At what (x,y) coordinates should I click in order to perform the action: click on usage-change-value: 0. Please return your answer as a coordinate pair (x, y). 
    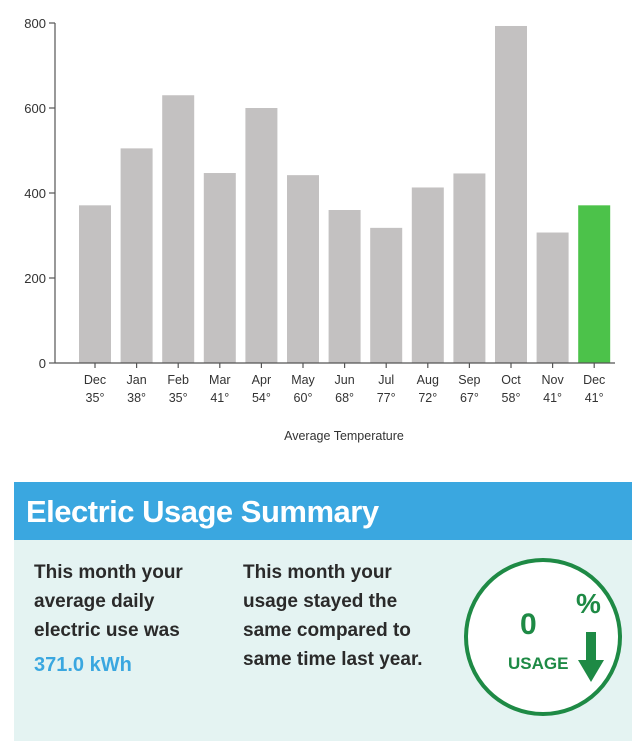
    Looking at the image, I should click on (528, 624).